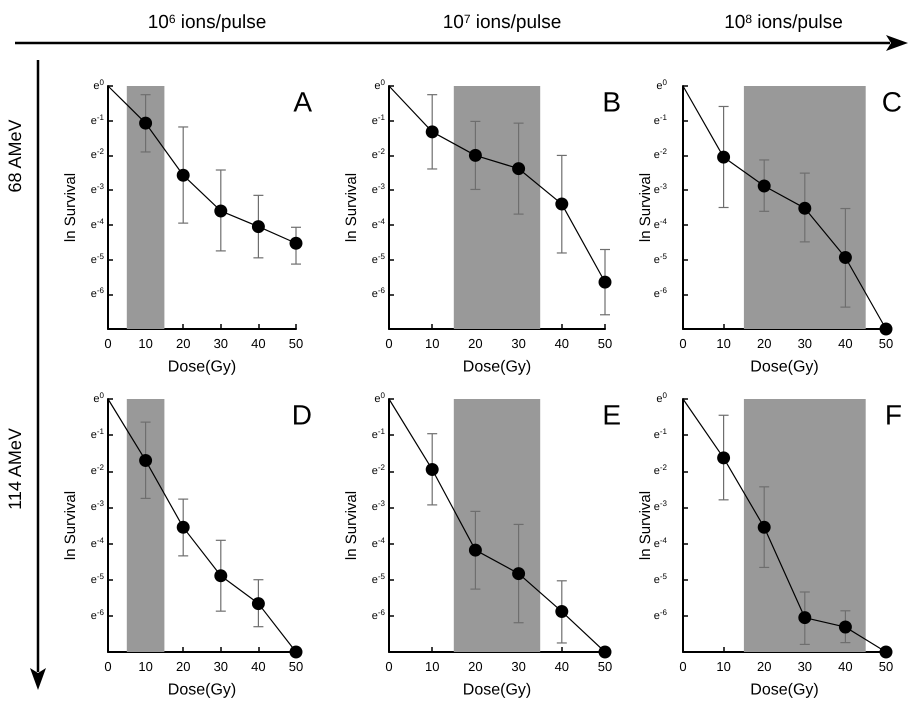 This screenshot has width=914, height=703. Describe the element at coordinates (15, 469) in the screenshot. I see `text: 114 AMeV` at that location.